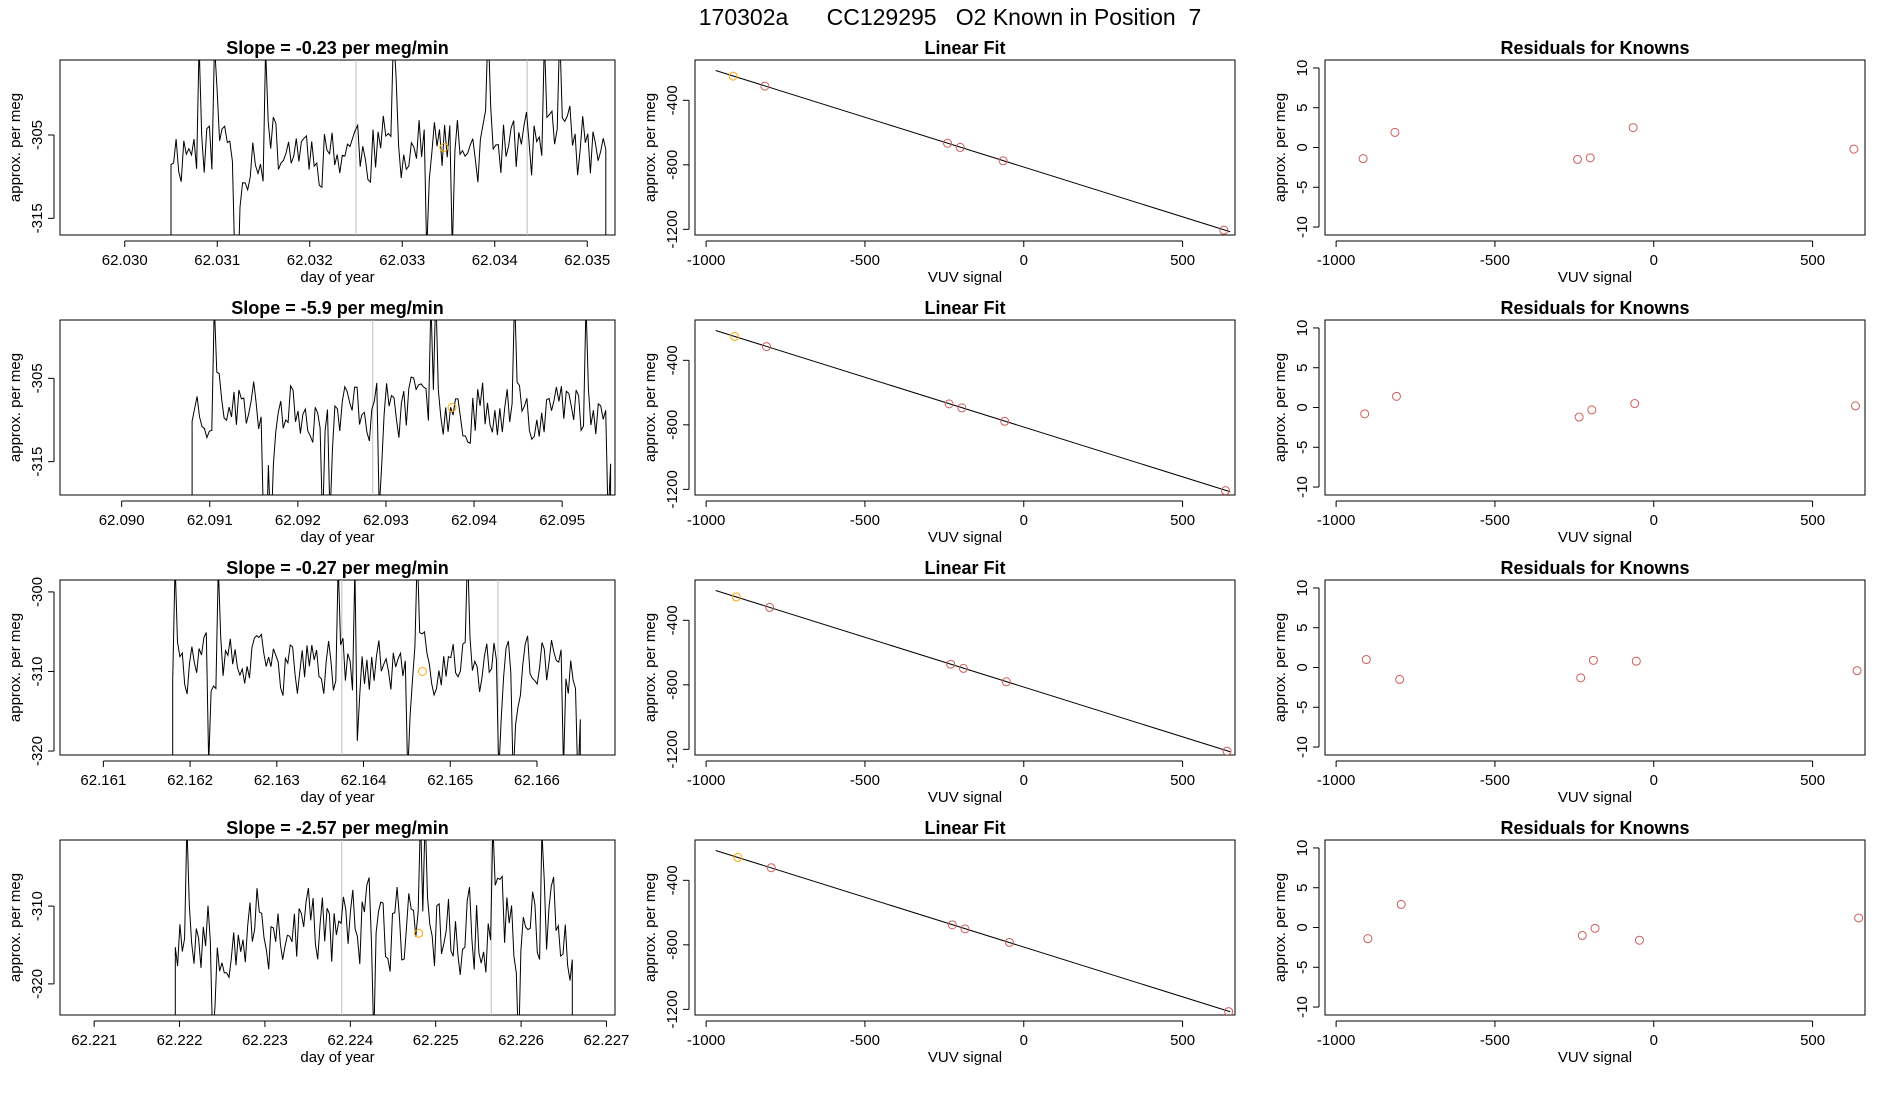  I want to click on x-tick-label: 62.095, so click(562, 520).